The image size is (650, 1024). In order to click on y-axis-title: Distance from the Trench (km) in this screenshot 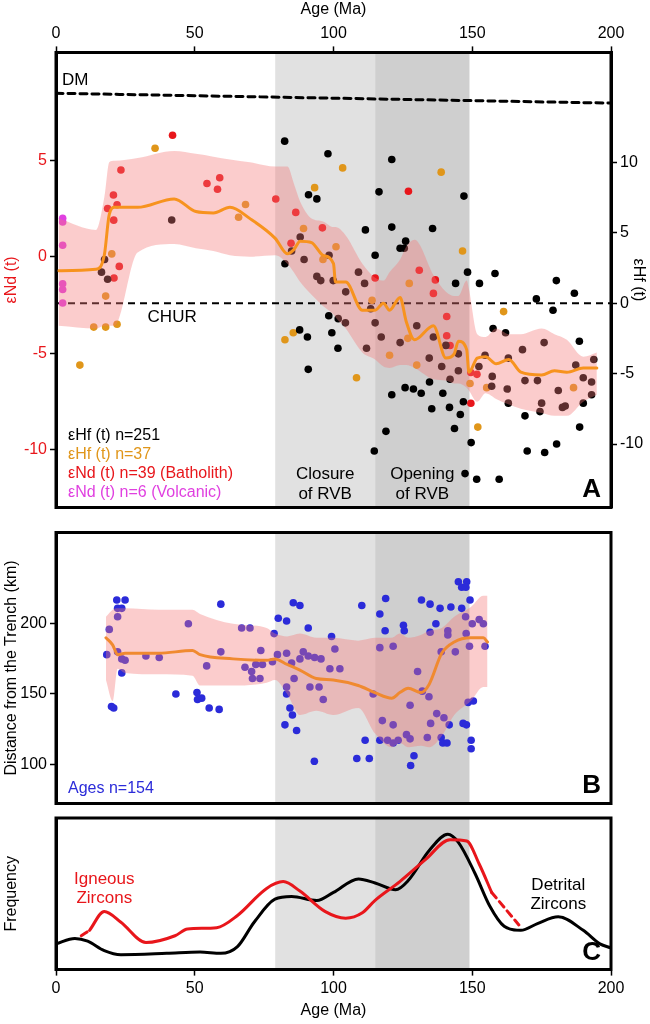, I will do `click(11, 668)`.